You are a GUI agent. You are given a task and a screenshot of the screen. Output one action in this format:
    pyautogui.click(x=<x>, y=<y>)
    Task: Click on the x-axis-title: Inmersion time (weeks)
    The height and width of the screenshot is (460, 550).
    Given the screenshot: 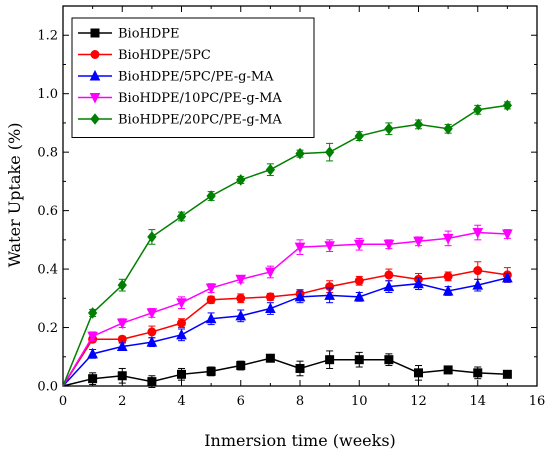 What is the action you would take?
    pyautogui.click(x=300, y=440)
    